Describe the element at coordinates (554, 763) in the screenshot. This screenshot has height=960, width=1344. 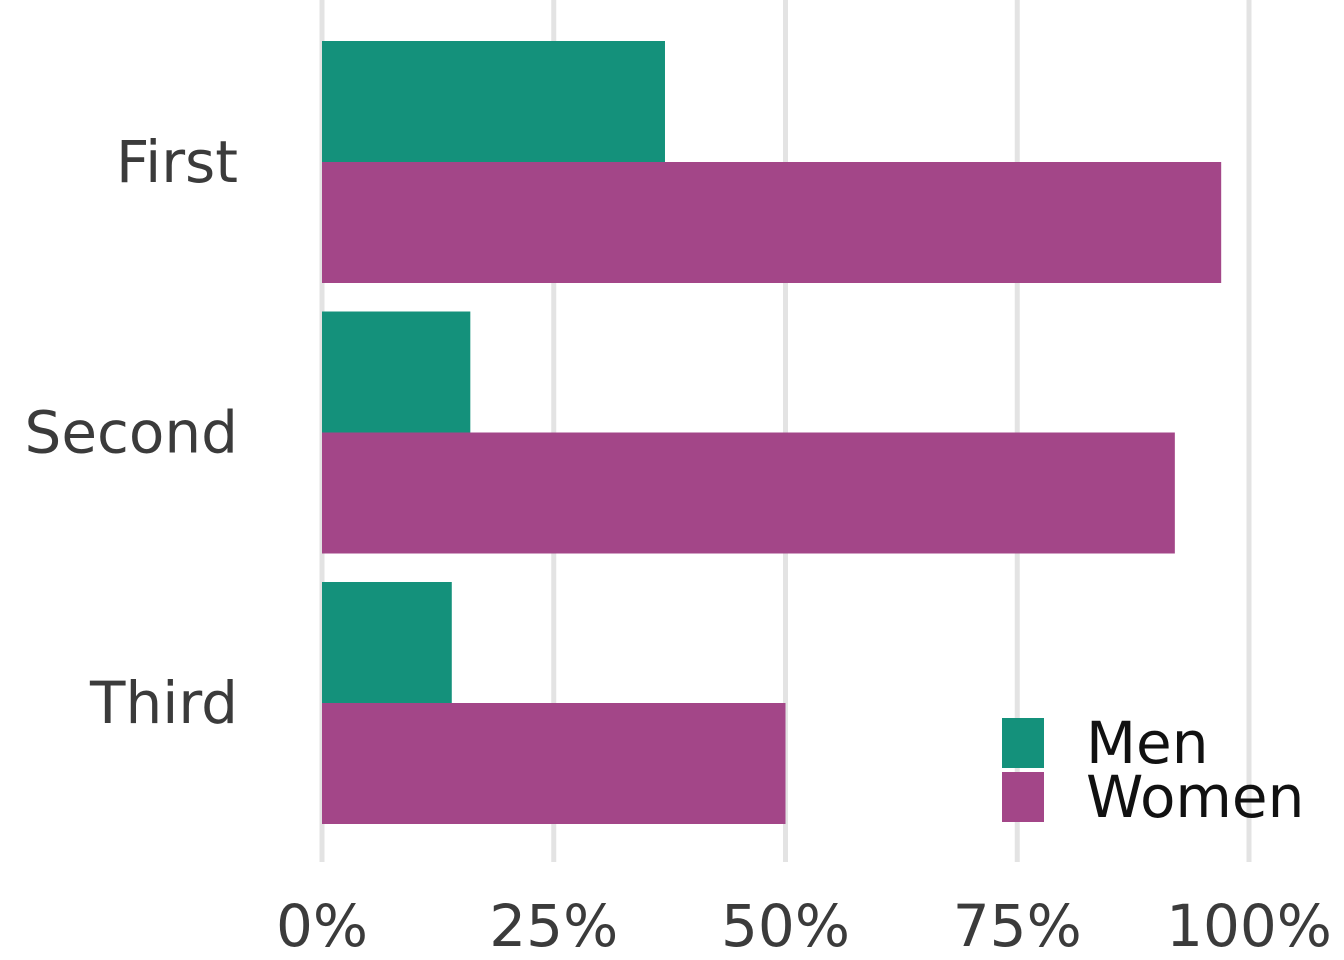
I see `bar-third-women` at that location.